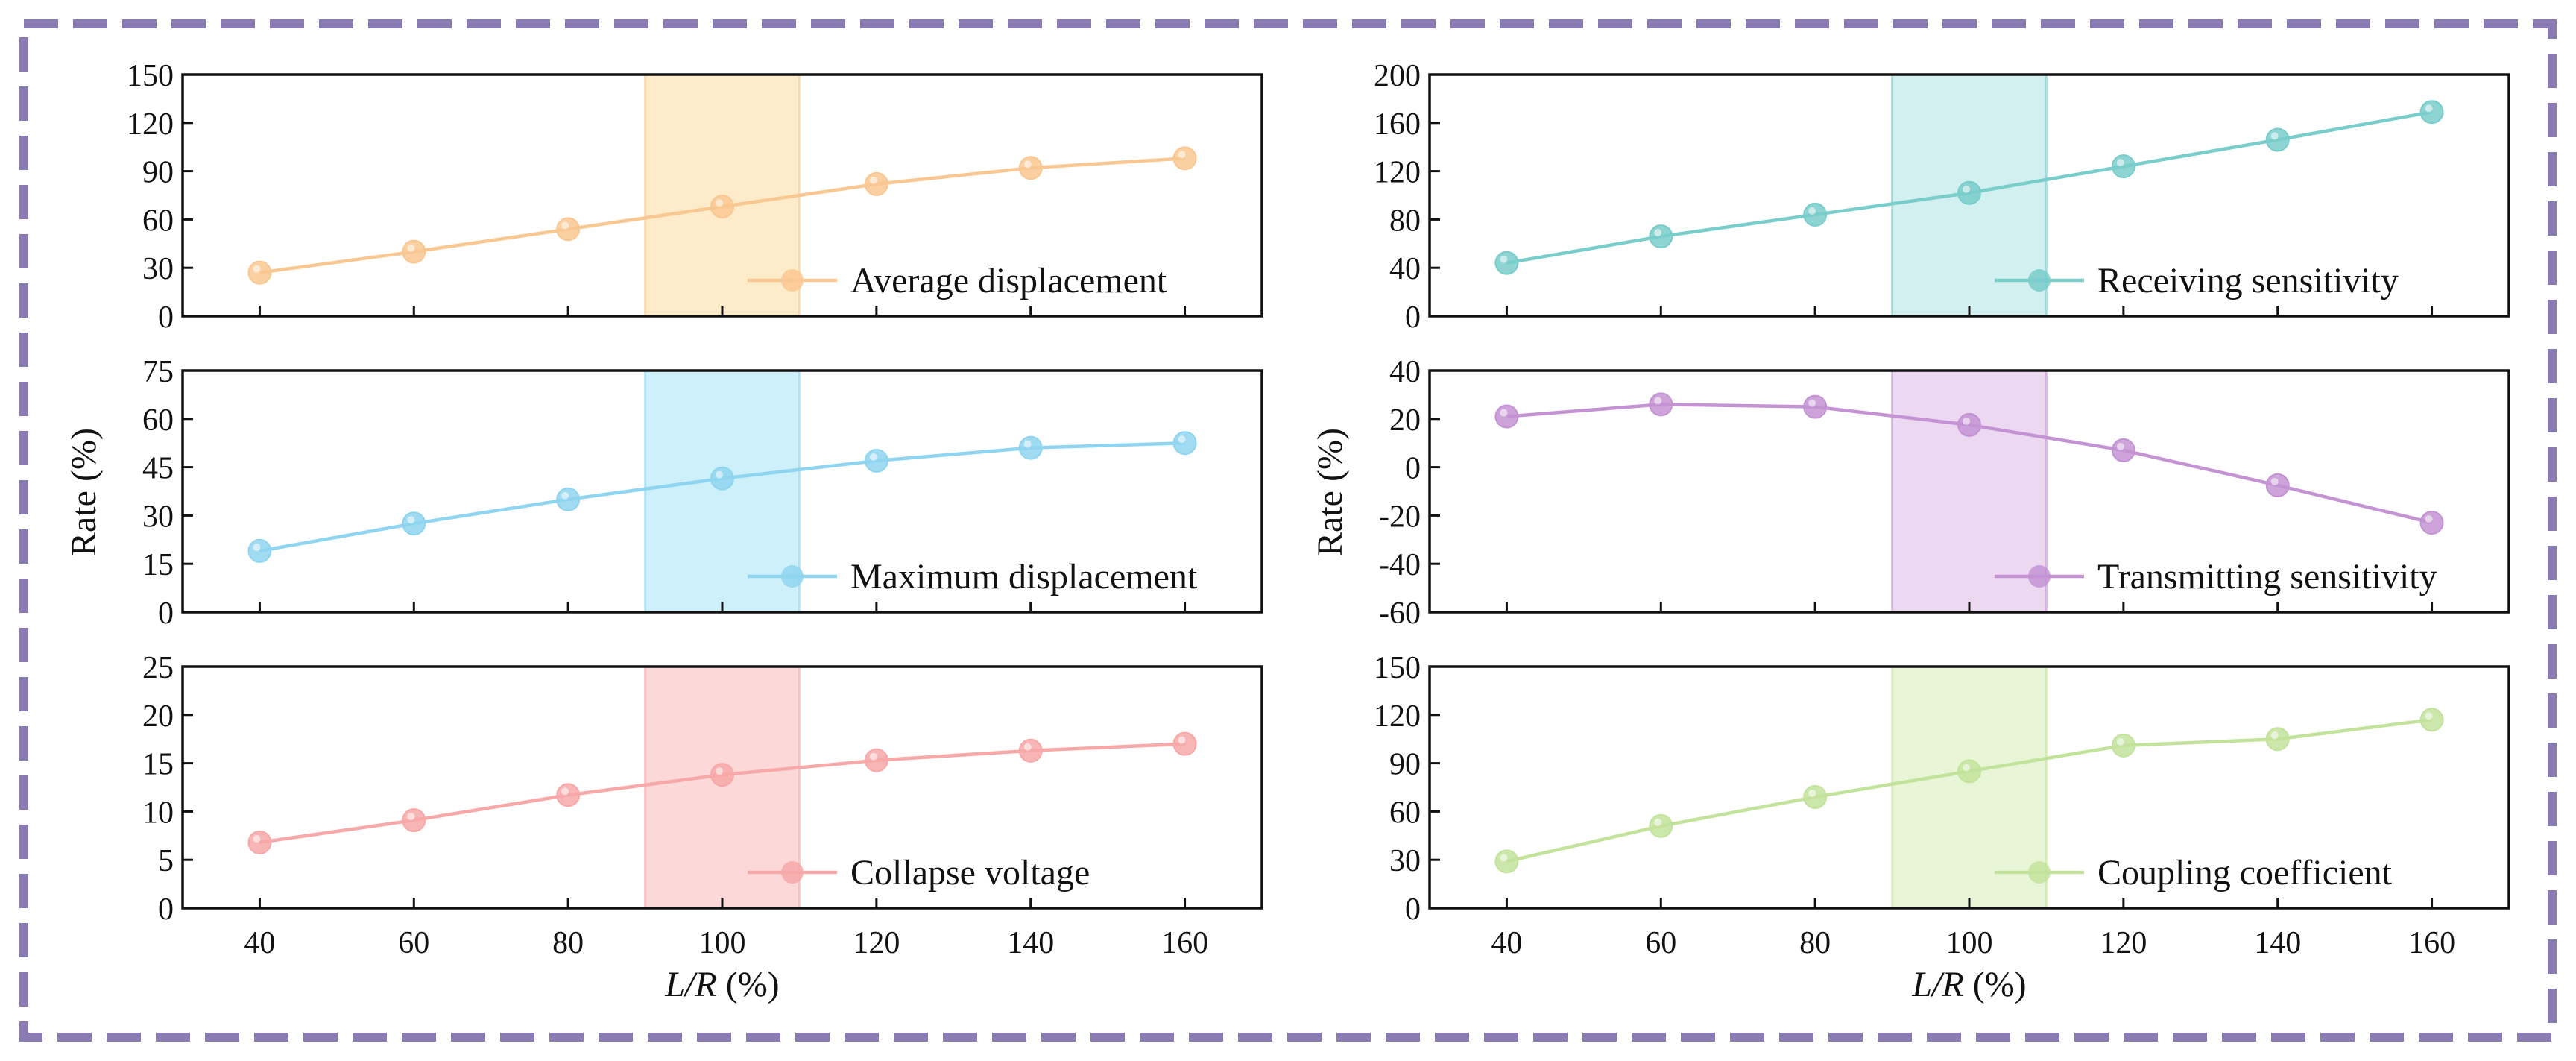 Image resolution: width=2576 pixels, height=1061 pixels. I want to click on x-axis-title: L/R (%), so click(1968, 984).